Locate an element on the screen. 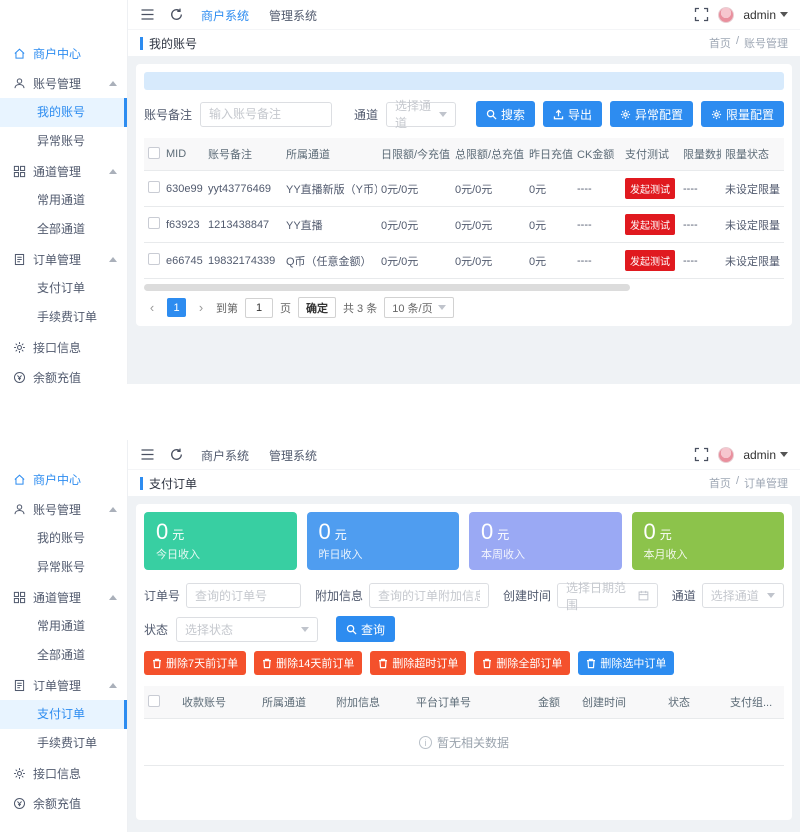  next-page-button: › is located at coordinates (201, 307).